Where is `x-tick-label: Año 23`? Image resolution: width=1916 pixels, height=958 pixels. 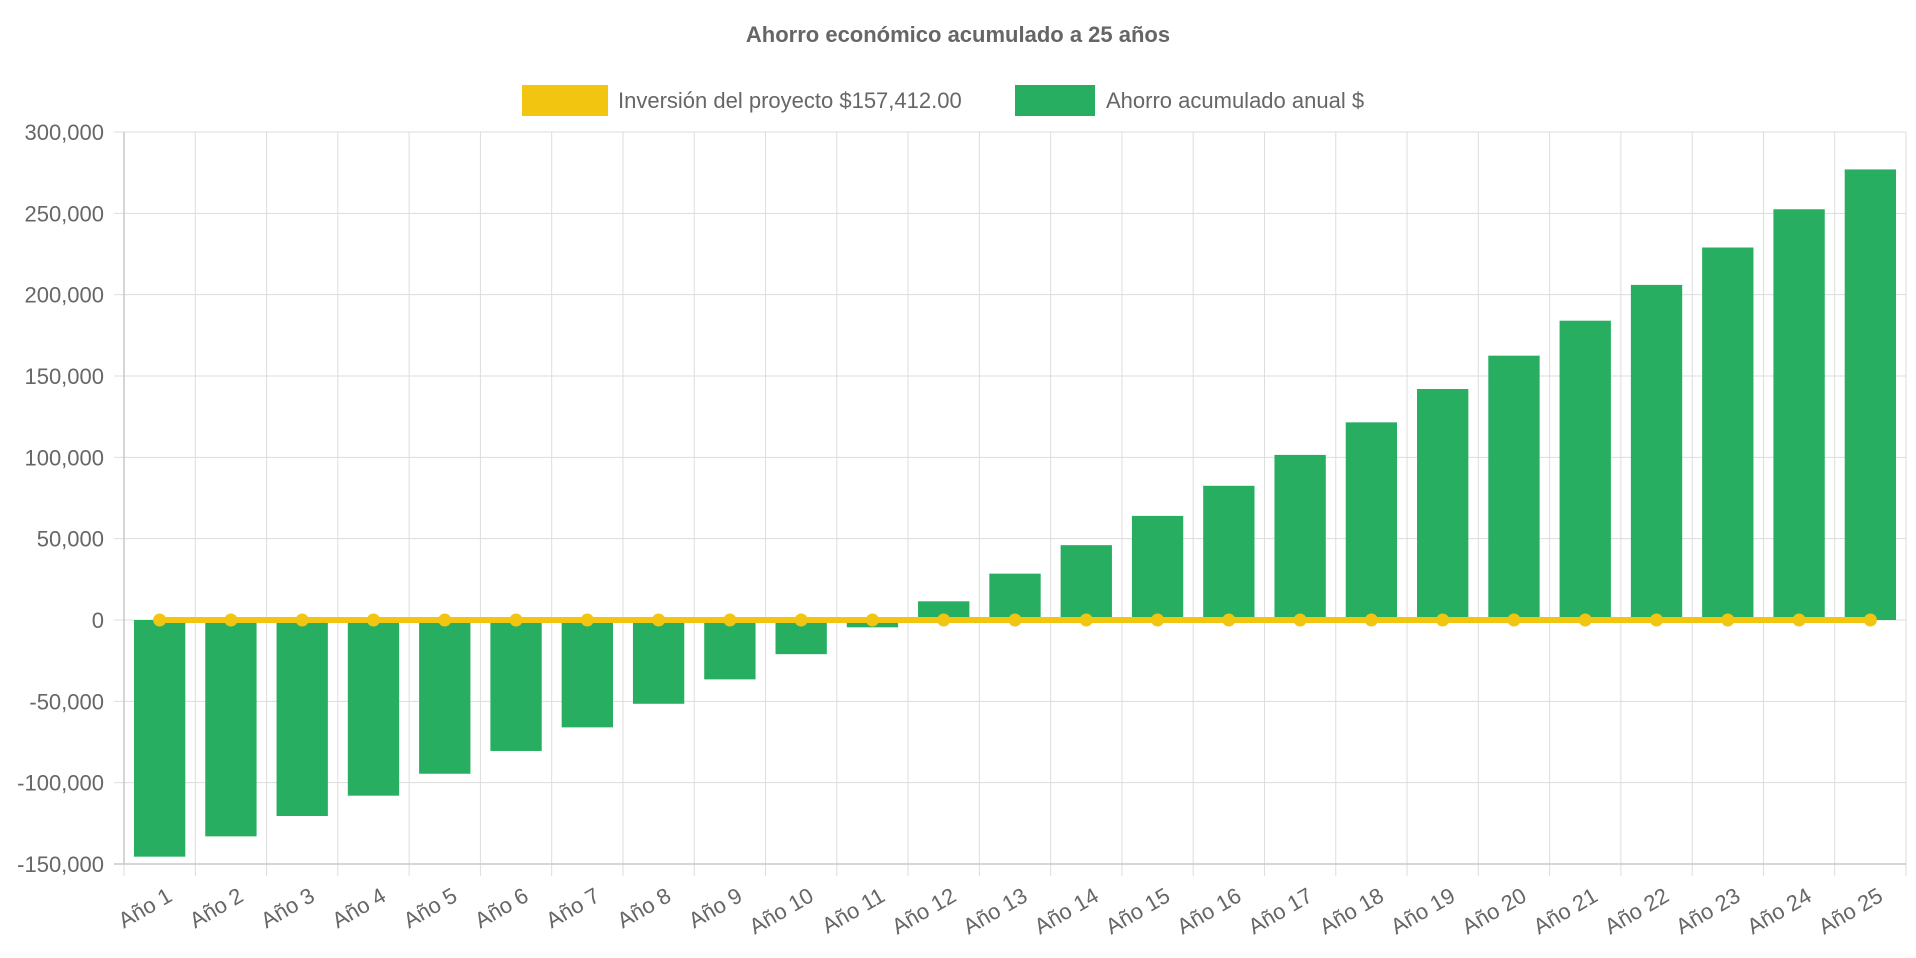 x-tick-label: Año 23 is located at coordinates (1707, 911).